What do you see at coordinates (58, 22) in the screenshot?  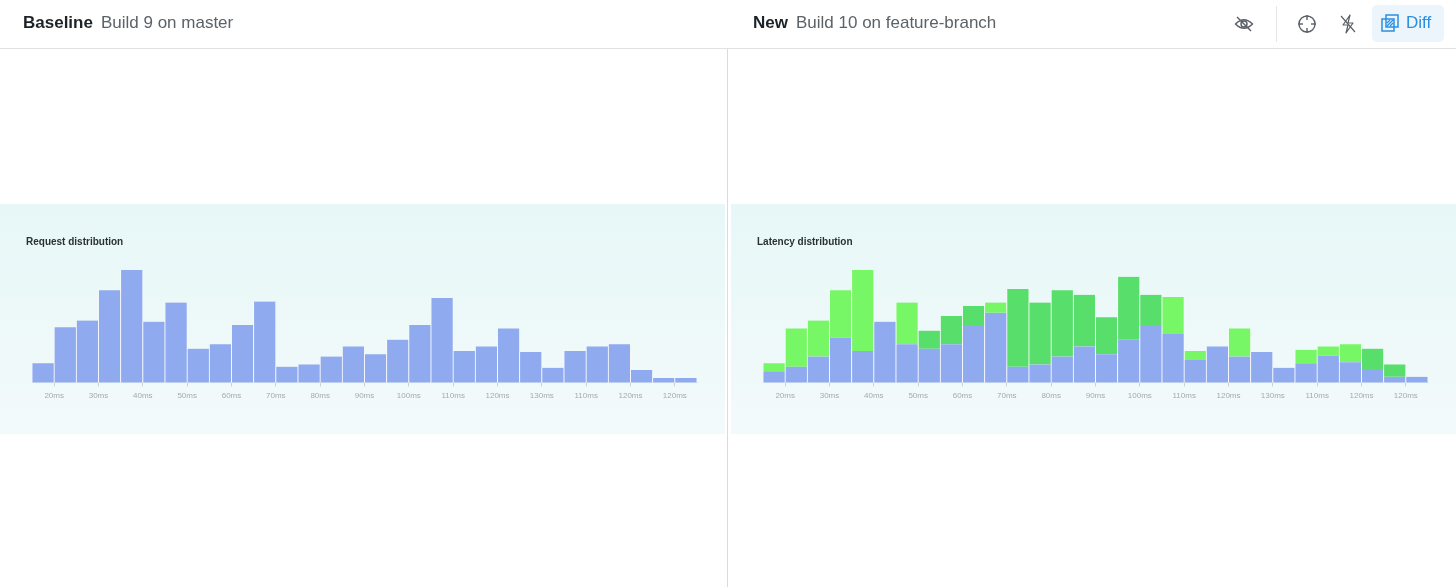 I see `text: Baseline` at bounding box center [58, 22].